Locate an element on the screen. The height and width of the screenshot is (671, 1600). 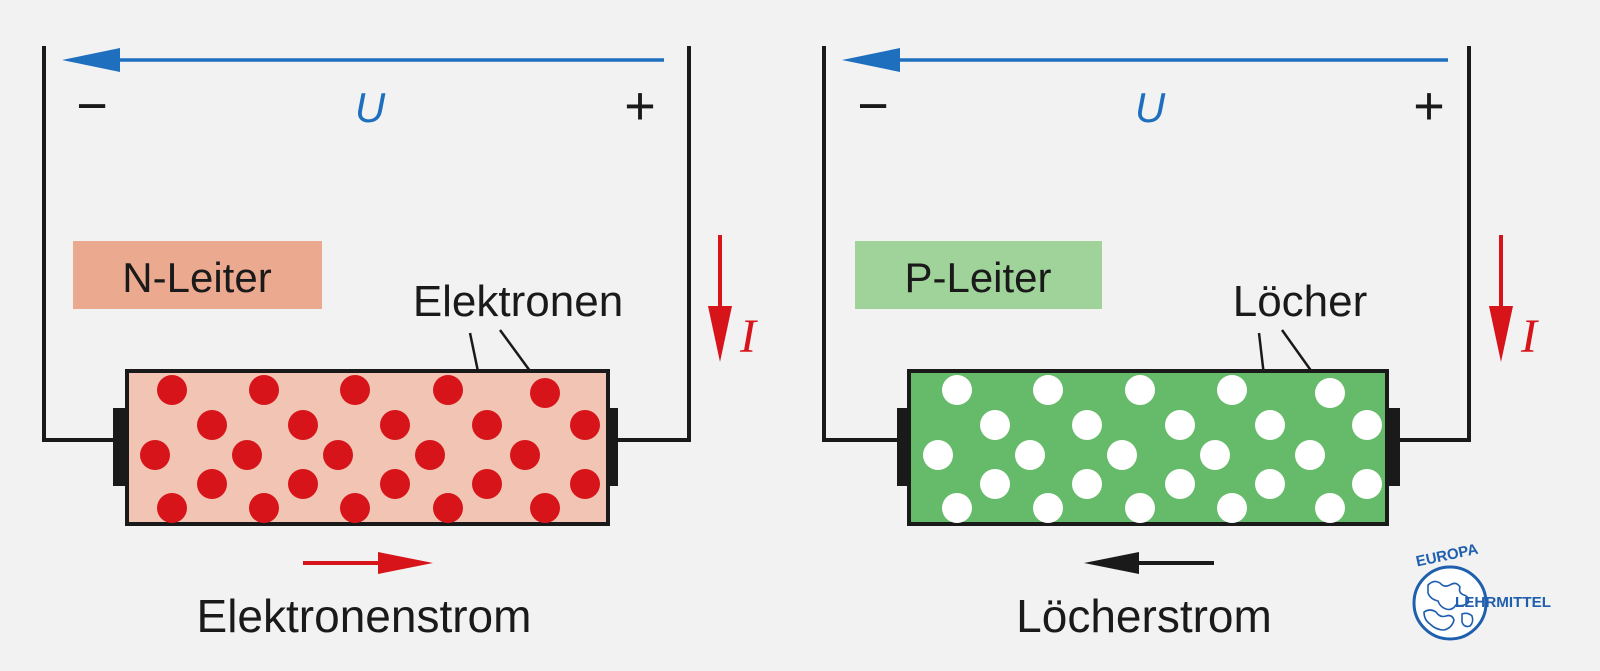
left-current-label: I is located at coordinates (748, 336).